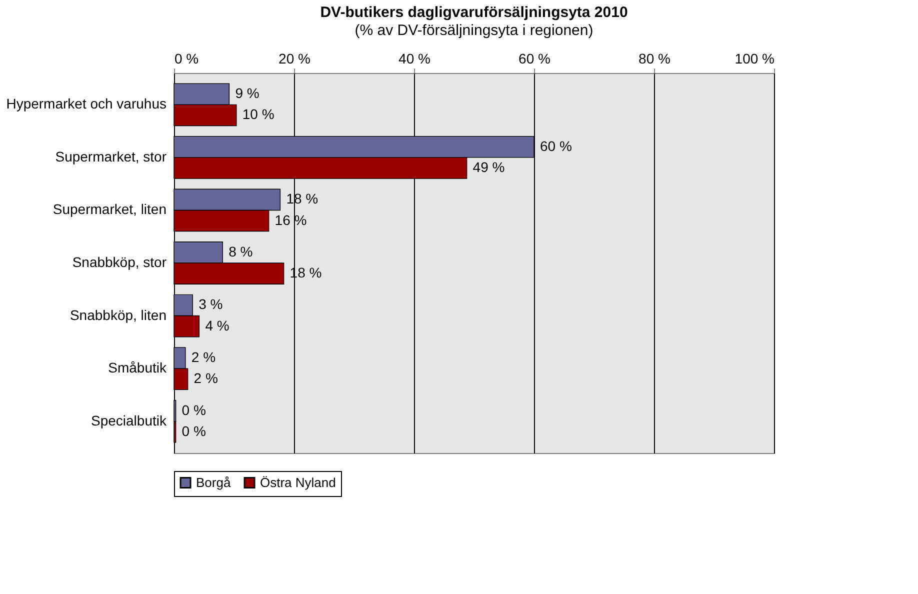  Describe the element at coordinates (118, 314) in the screenshot. I see `y-tick-label: Snabbköp, liten` at that location.